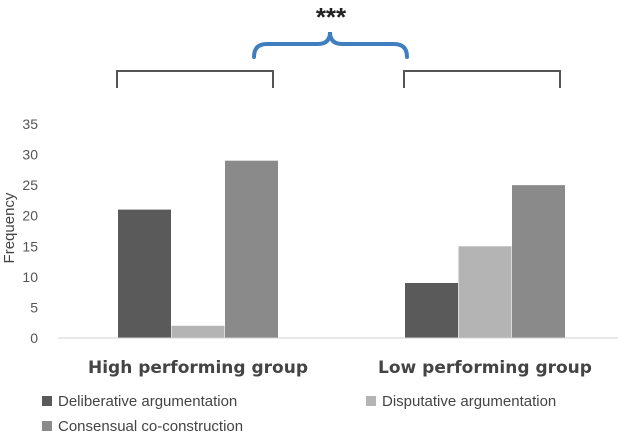 This screenshot has width=634, height=434. What do you see at coordinates (331, 17) in the screenshot?
I see `significance-label: ***` at bounding box center [331, 17].